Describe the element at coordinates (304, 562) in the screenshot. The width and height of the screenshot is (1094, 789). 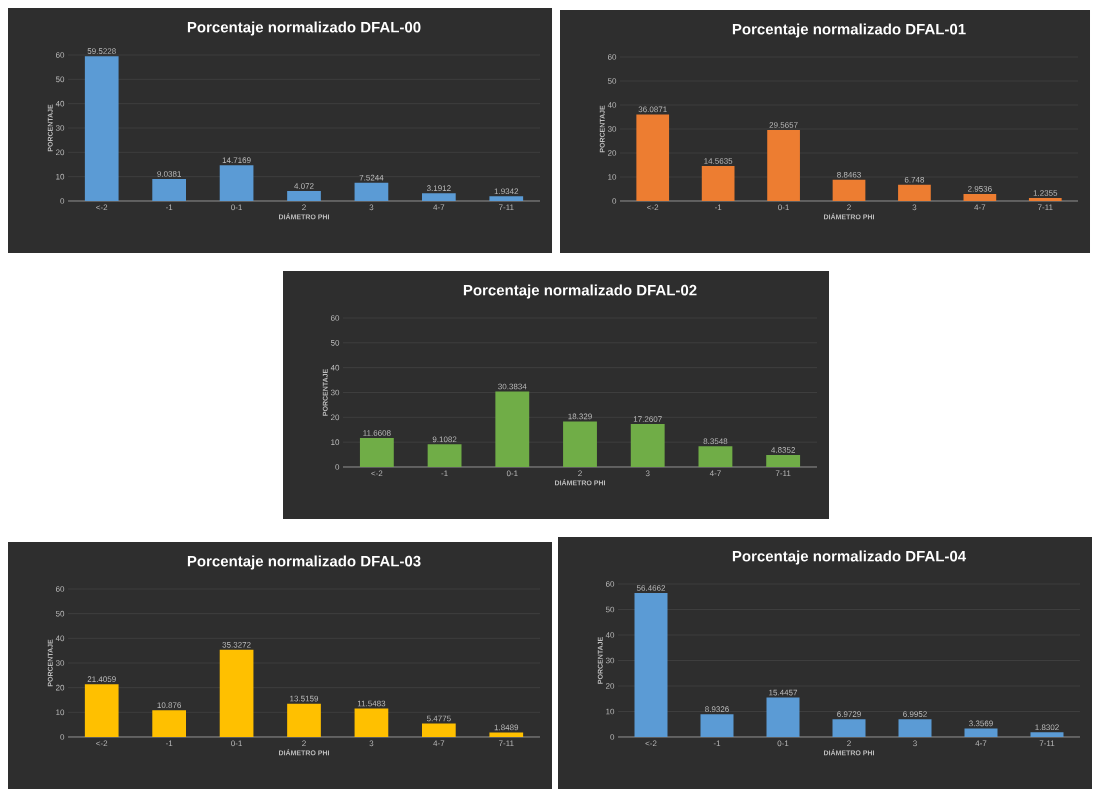
I see `chart-title: Porcentaje normalizado DFAL-03` at that location.